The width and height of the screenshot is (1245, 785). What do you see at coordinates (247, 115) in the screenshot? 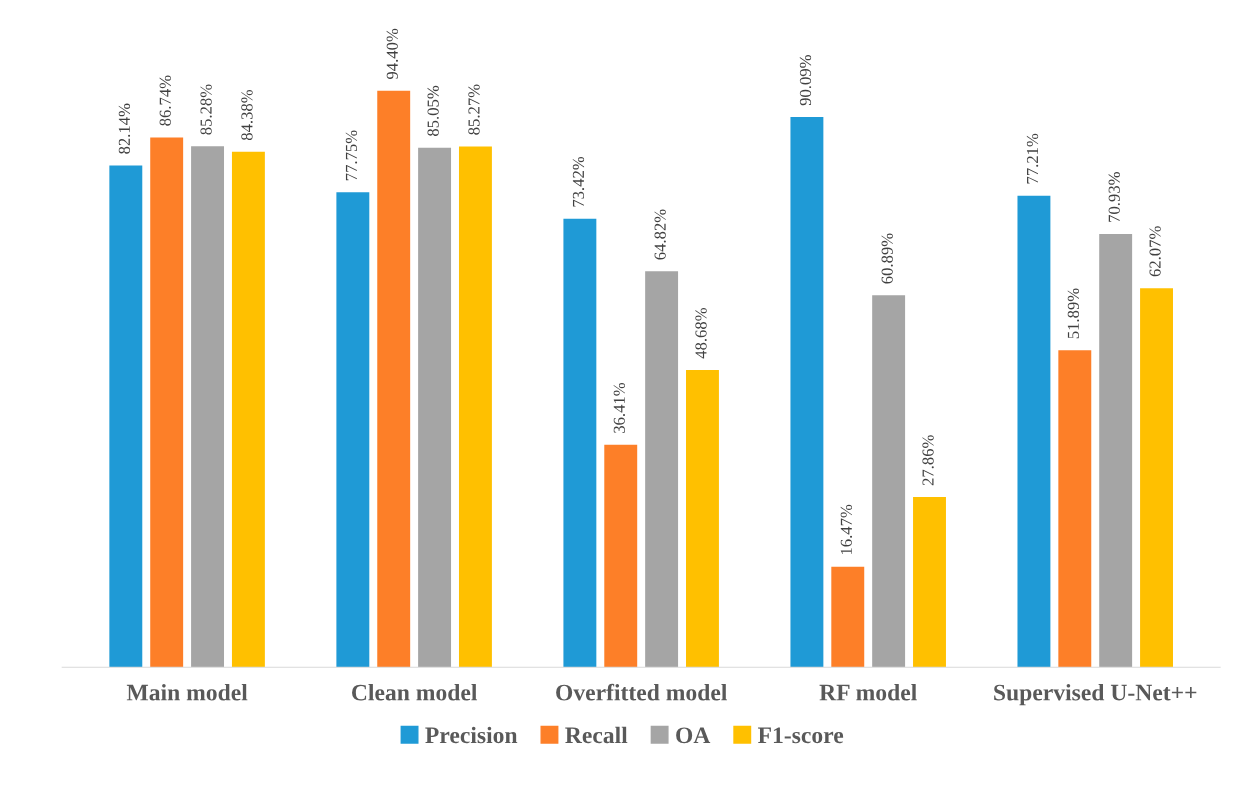
I see `data-label: 84.38%` at bounding box center [247, 115].